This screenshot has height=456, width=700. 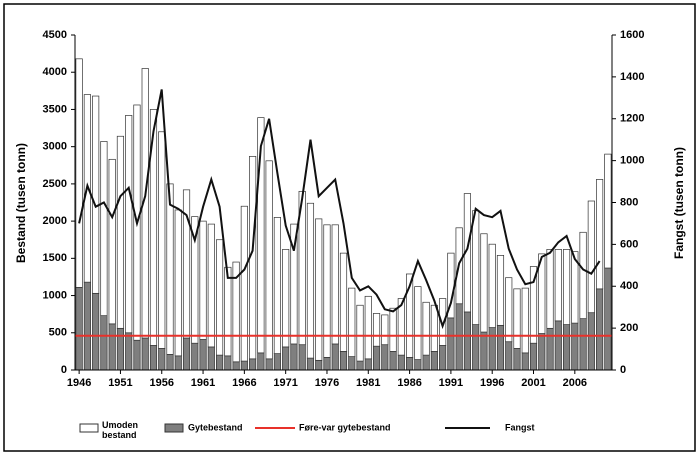 What do you see at coordinates (623, 370) in the screenshot?
I see `y2-tick-label: 0` at bounding box center [623, 370].